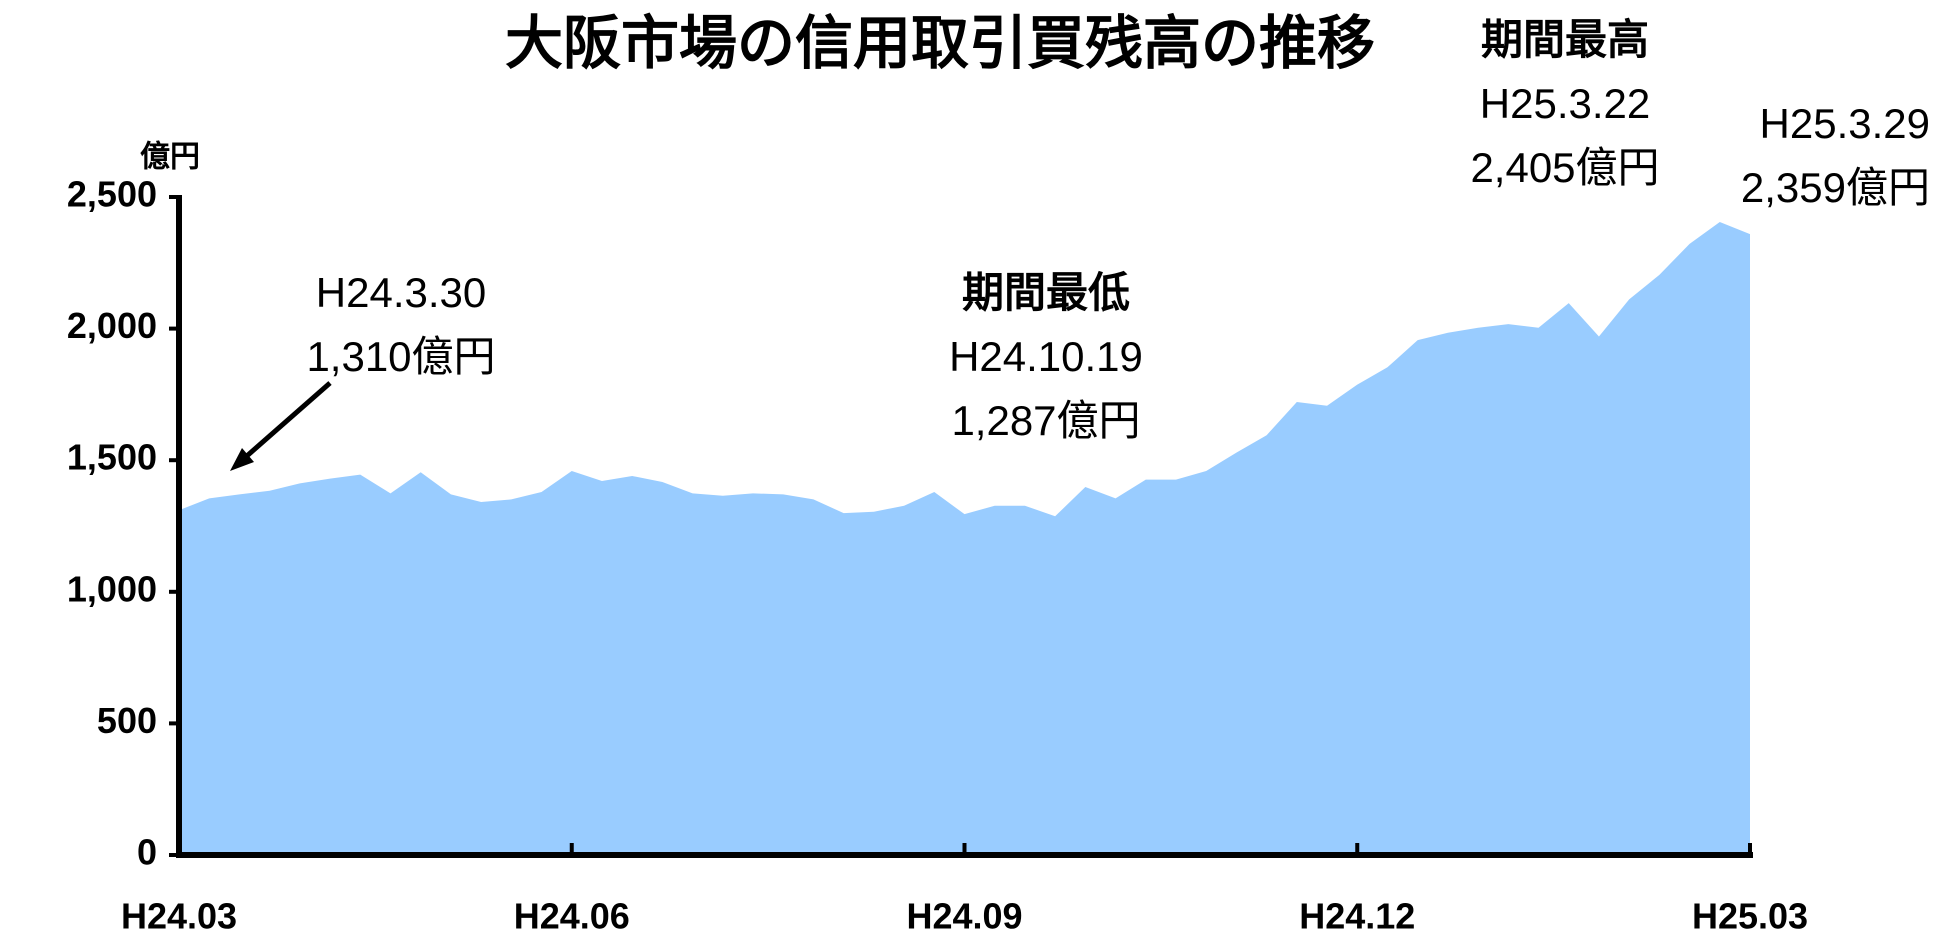  I want to click on x-tick-label: H24.06, so click(572, 915).